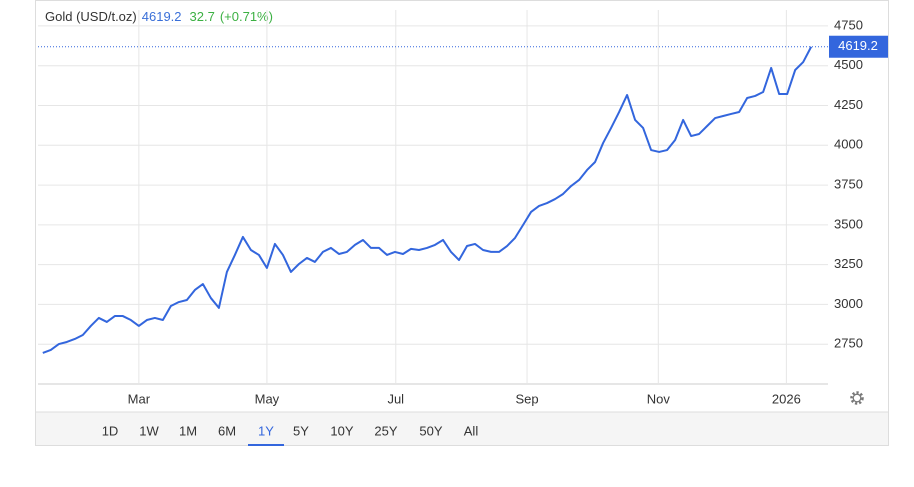  I want to click on change: 32.7, so click(202, 16).